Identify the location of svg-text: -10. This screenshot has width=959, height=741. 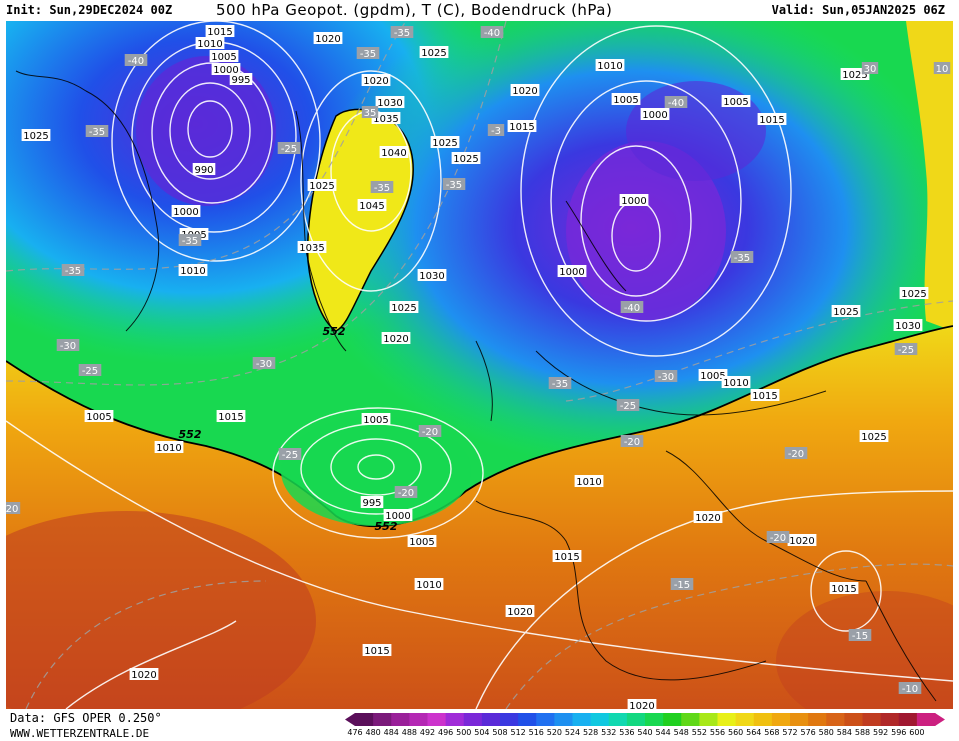
(910, 689).